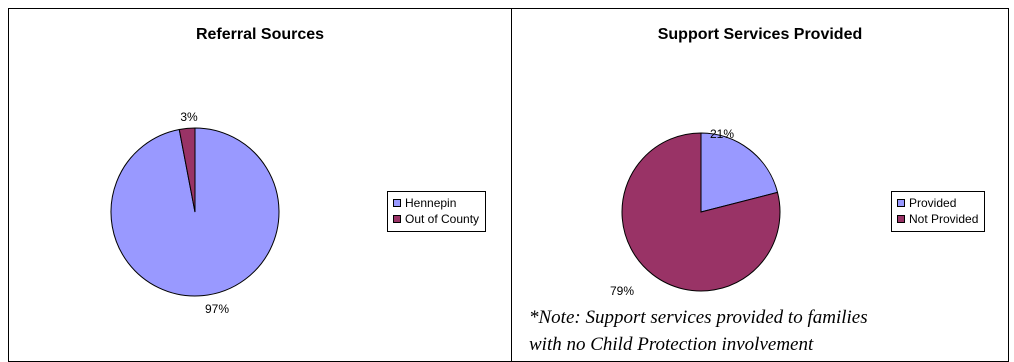  What do you see at coordinates (671, 344) in the screenshot?
I see `footnote-line: with no Child Protection involvement` at bounding box center [671, 344].